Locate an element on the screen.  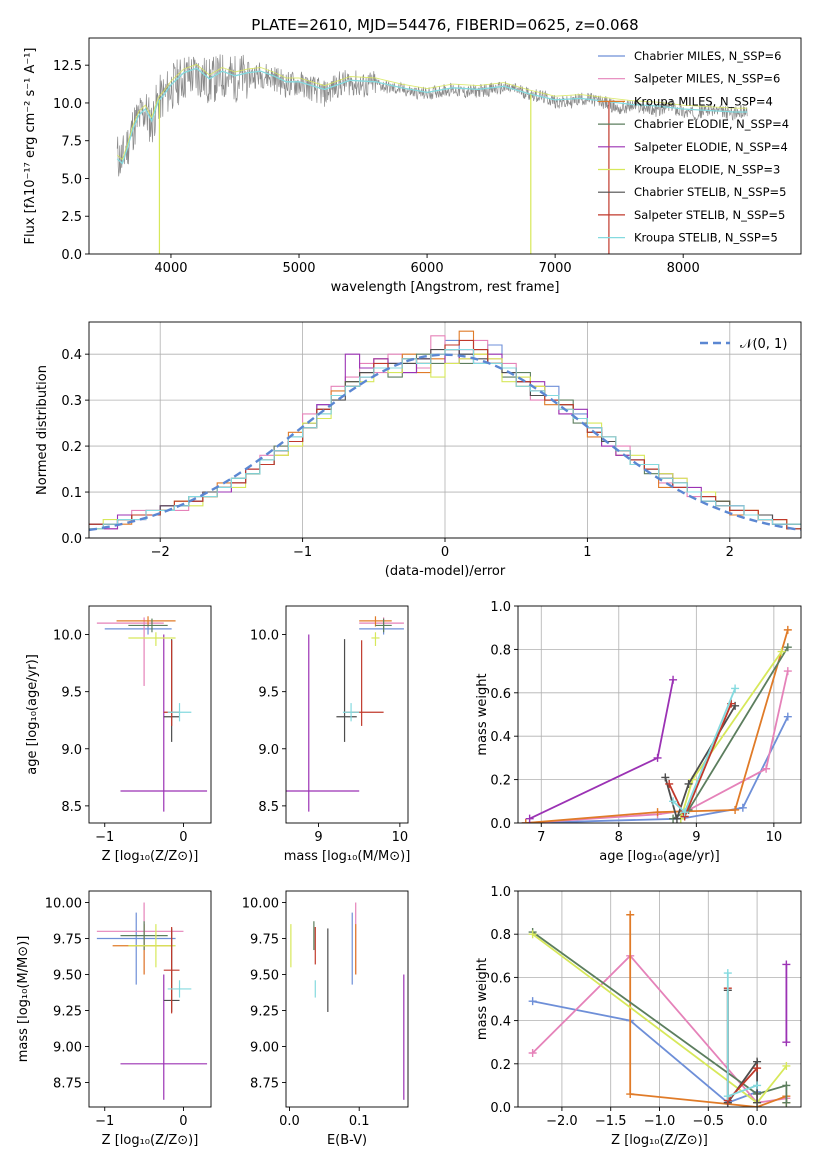
y-tick-label: 0.3 is located at coordinates (71, 401).